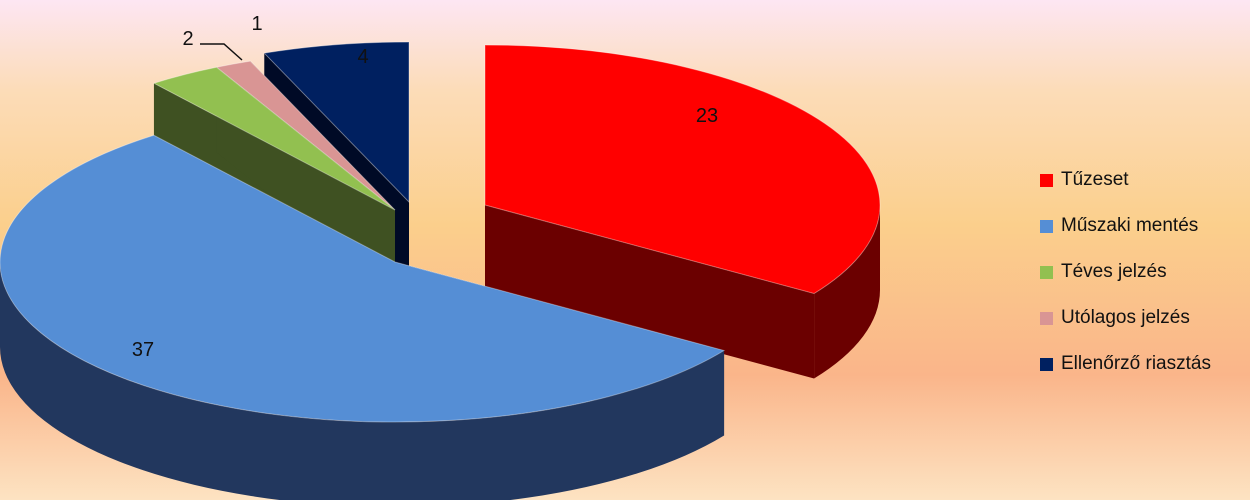 This screenshot has height=500, width=1250. I want to click on legend-label: Téves jelzés, so click(1114, 271).